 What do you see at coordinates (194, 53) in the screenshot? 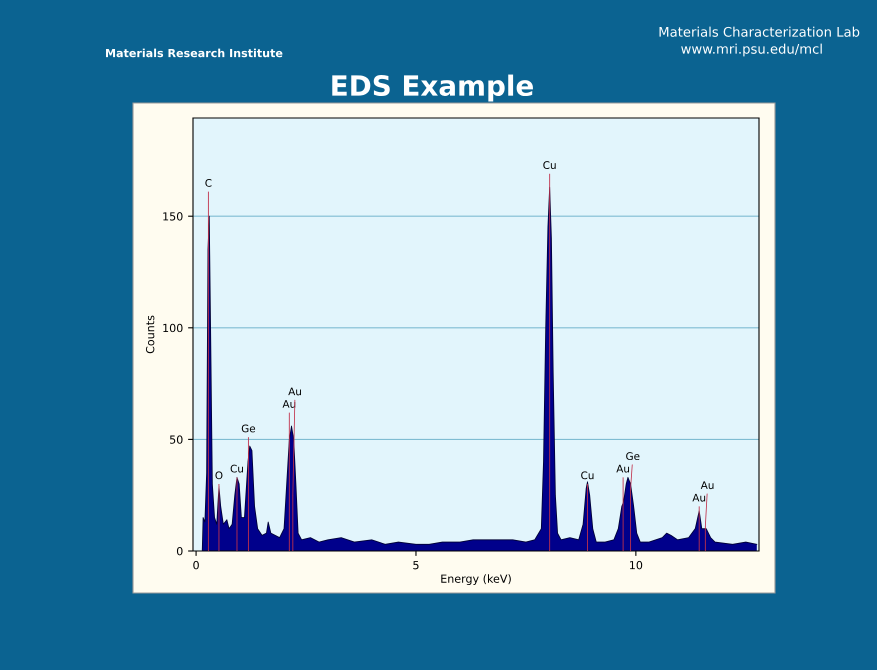
I see `text: Materials Research Institute` at bounding box center [194, 53].